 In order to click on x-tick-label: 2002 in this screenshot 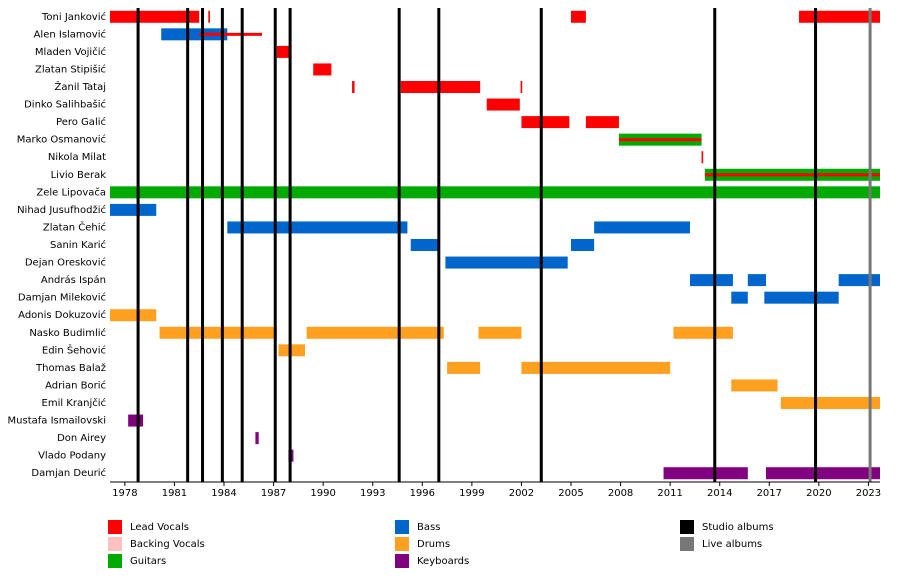, I will do `click(521, 493)`.